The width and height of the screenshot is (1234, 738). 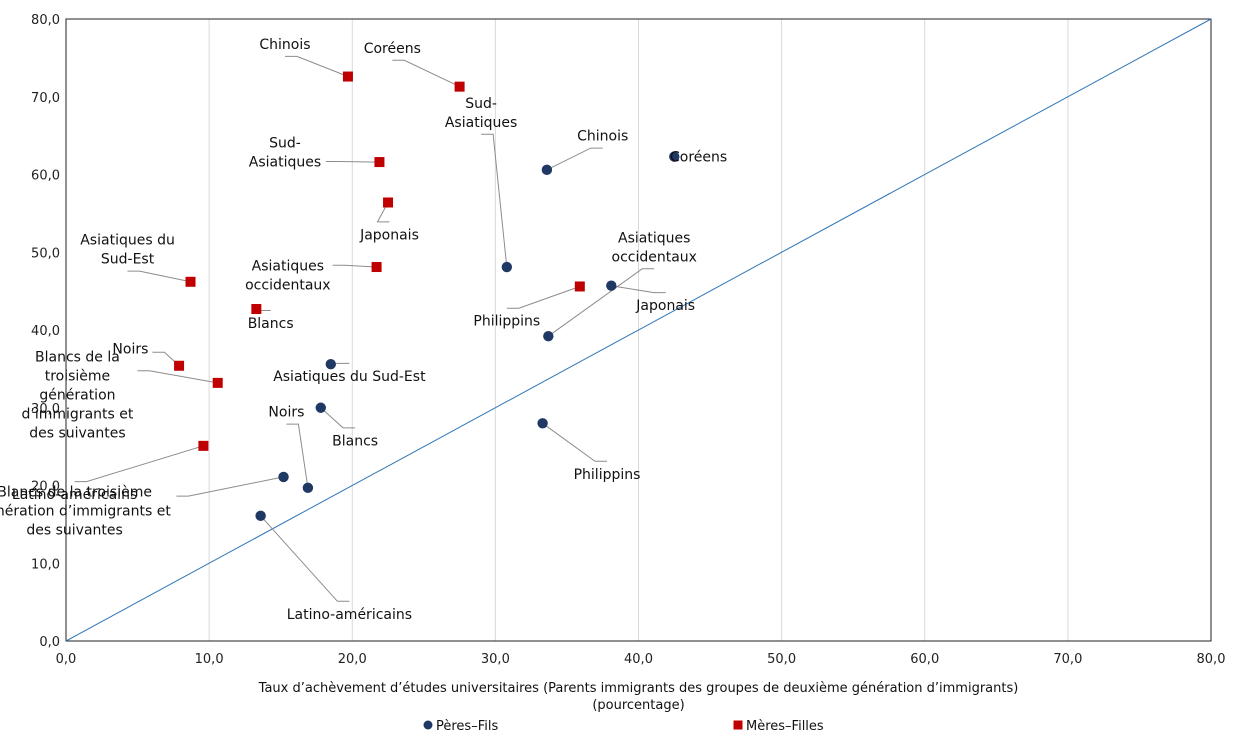 I want to click on x-tick-label: 0,0, so click(x=66, y=659).